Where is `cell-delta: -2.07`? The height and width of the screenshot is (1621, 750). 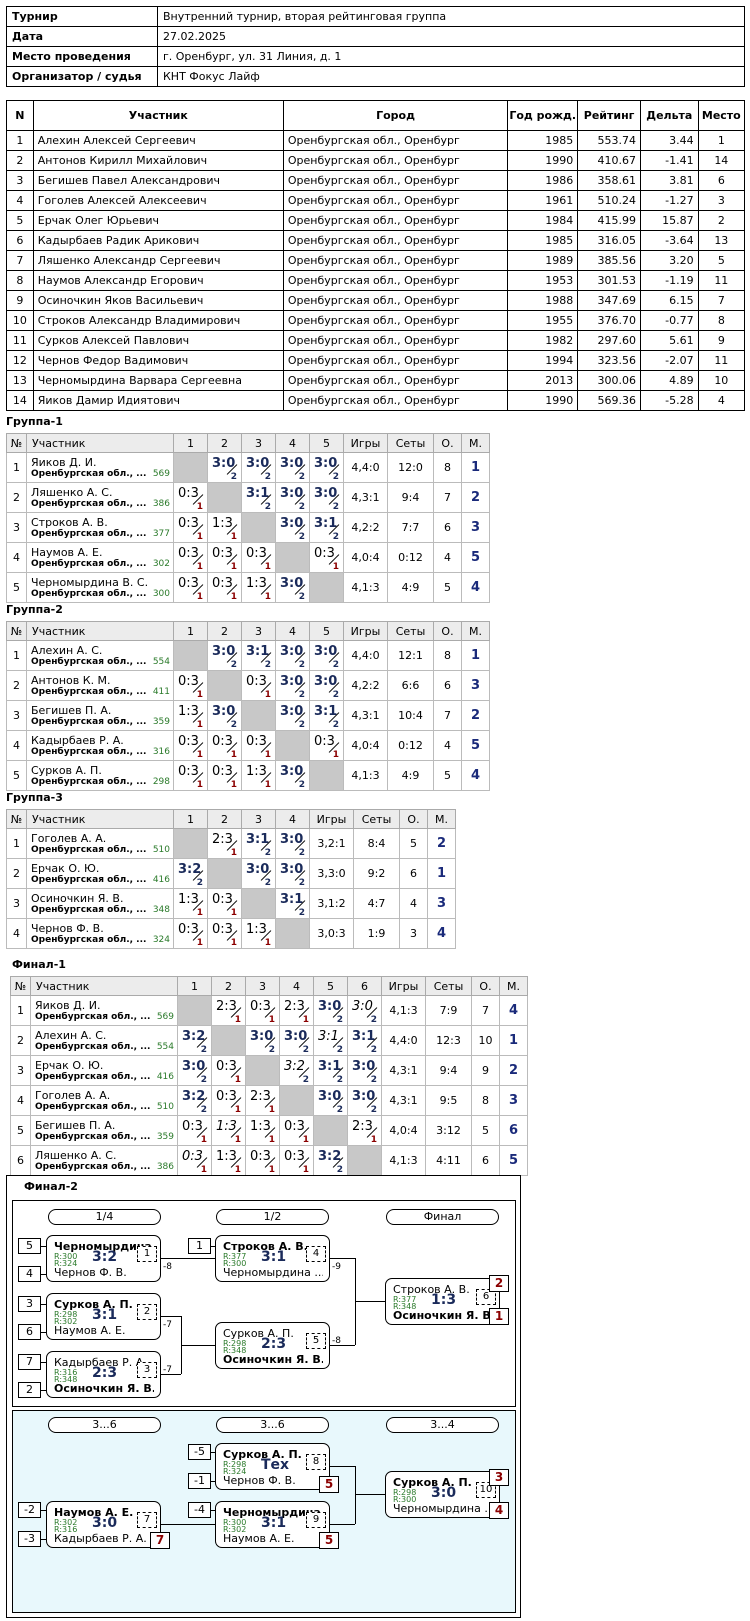
cell-delta: -2.07 is located at coordinates (669, 360).